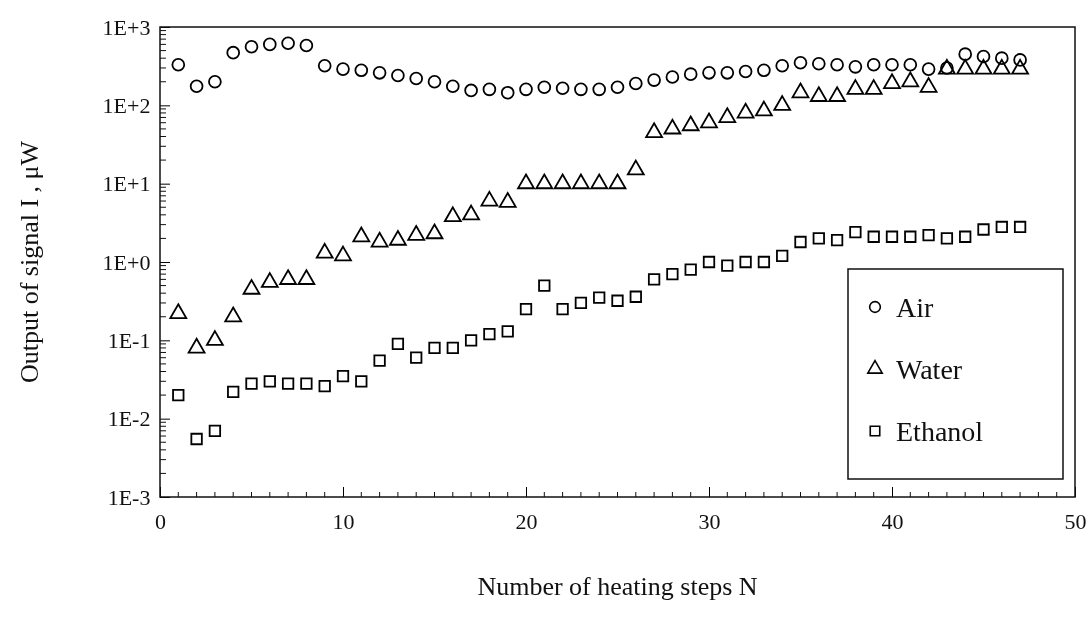 This screenshot has width=1090, height=617. Describe the element at coordinates (940, 431) in the screenshot. I see `legend-label: Ethanol` at that location.